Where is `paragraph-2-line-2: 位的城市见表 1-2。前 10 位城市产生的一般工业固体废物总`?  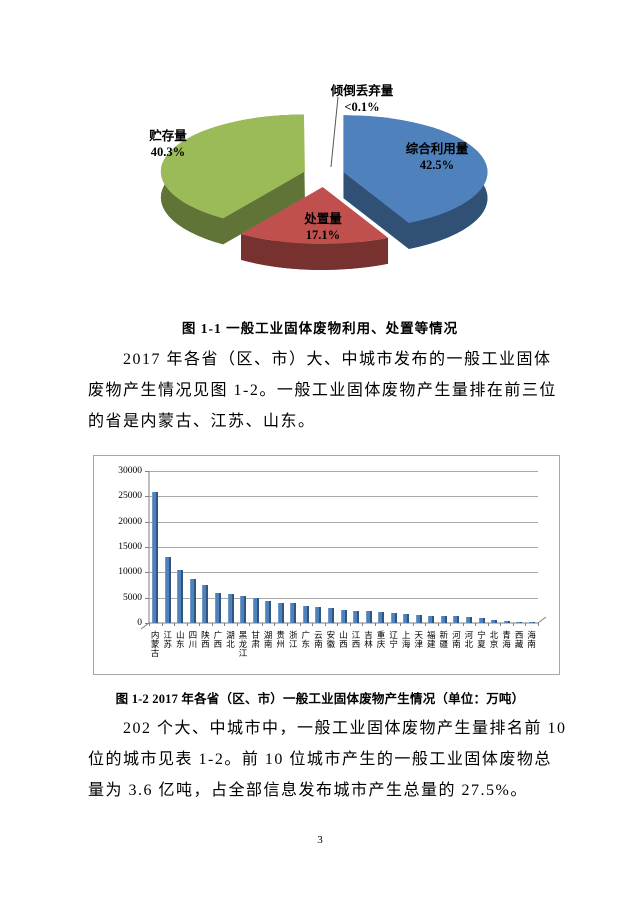
paragraph-2-line-2: 位的城市见表 1-2。前 10 位城市产生的一般工业固体废物总 is located at coordinates (320, 759).